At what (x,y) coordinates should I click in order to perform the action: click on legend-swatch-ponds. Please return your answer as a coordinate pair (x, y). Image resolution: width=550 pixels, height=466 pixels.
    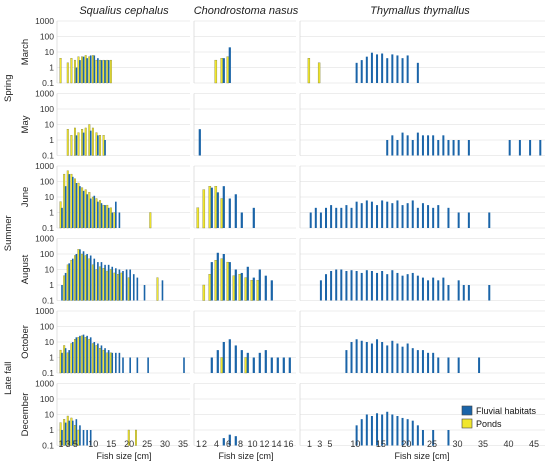
    Looking at the image, I should click on (467, 423).